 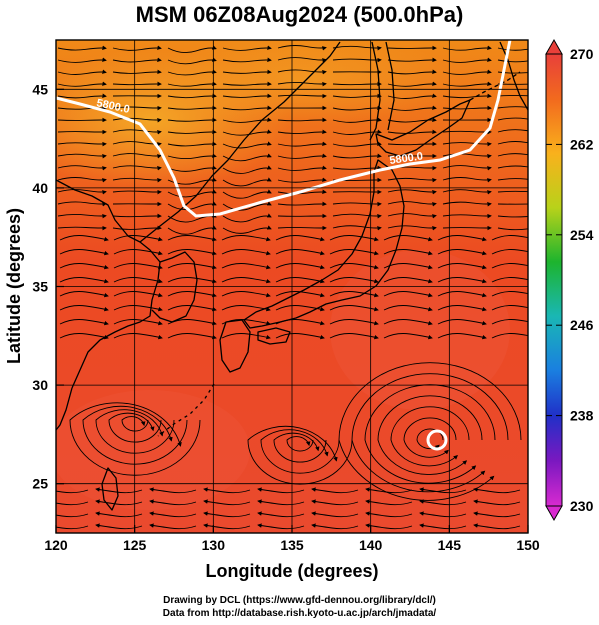 What do you see at coordinates (554, 46) in the screenshot?
I see `colorbar-upper-arrow` at bounding box center [554, 46].